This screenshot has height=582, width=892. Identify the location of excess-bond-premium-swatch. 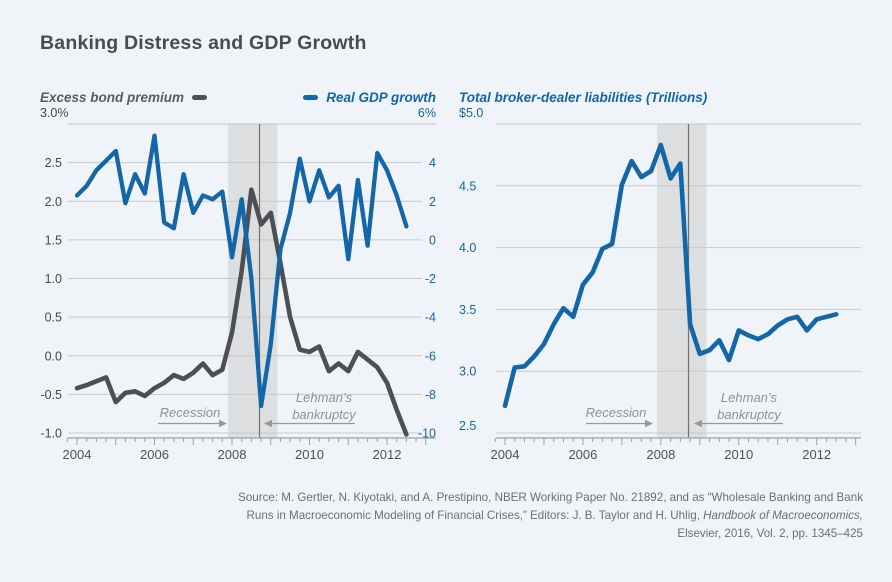
(200, 97).